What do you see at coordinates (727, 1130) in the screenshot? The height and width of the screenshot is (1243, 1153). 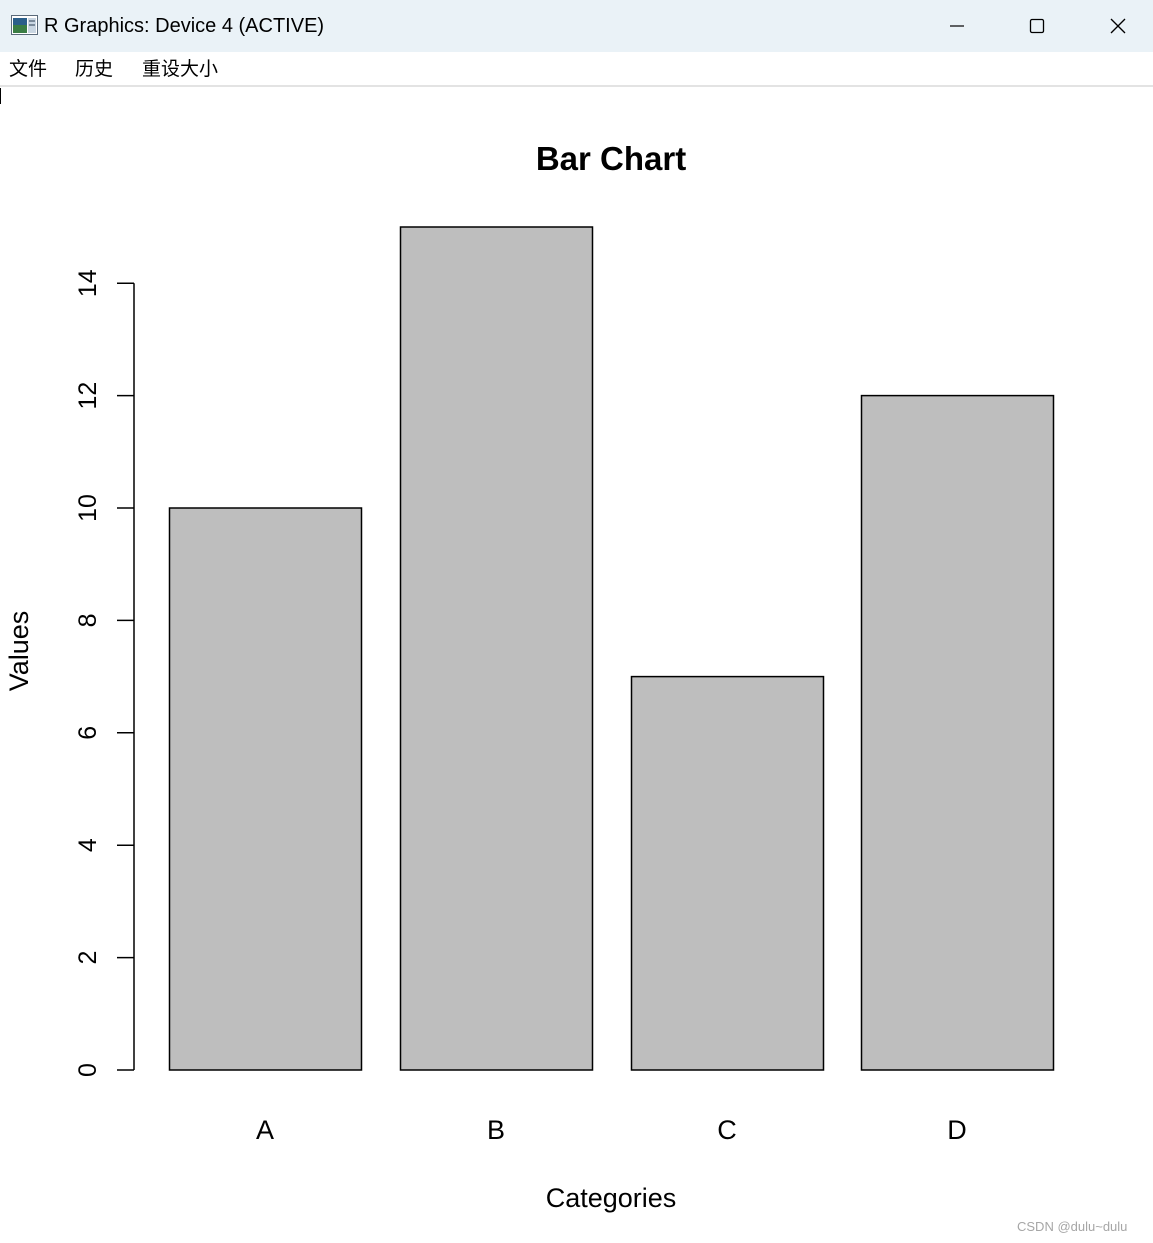 I see `x-tick-label: C` at bounding box center [727, 1130].